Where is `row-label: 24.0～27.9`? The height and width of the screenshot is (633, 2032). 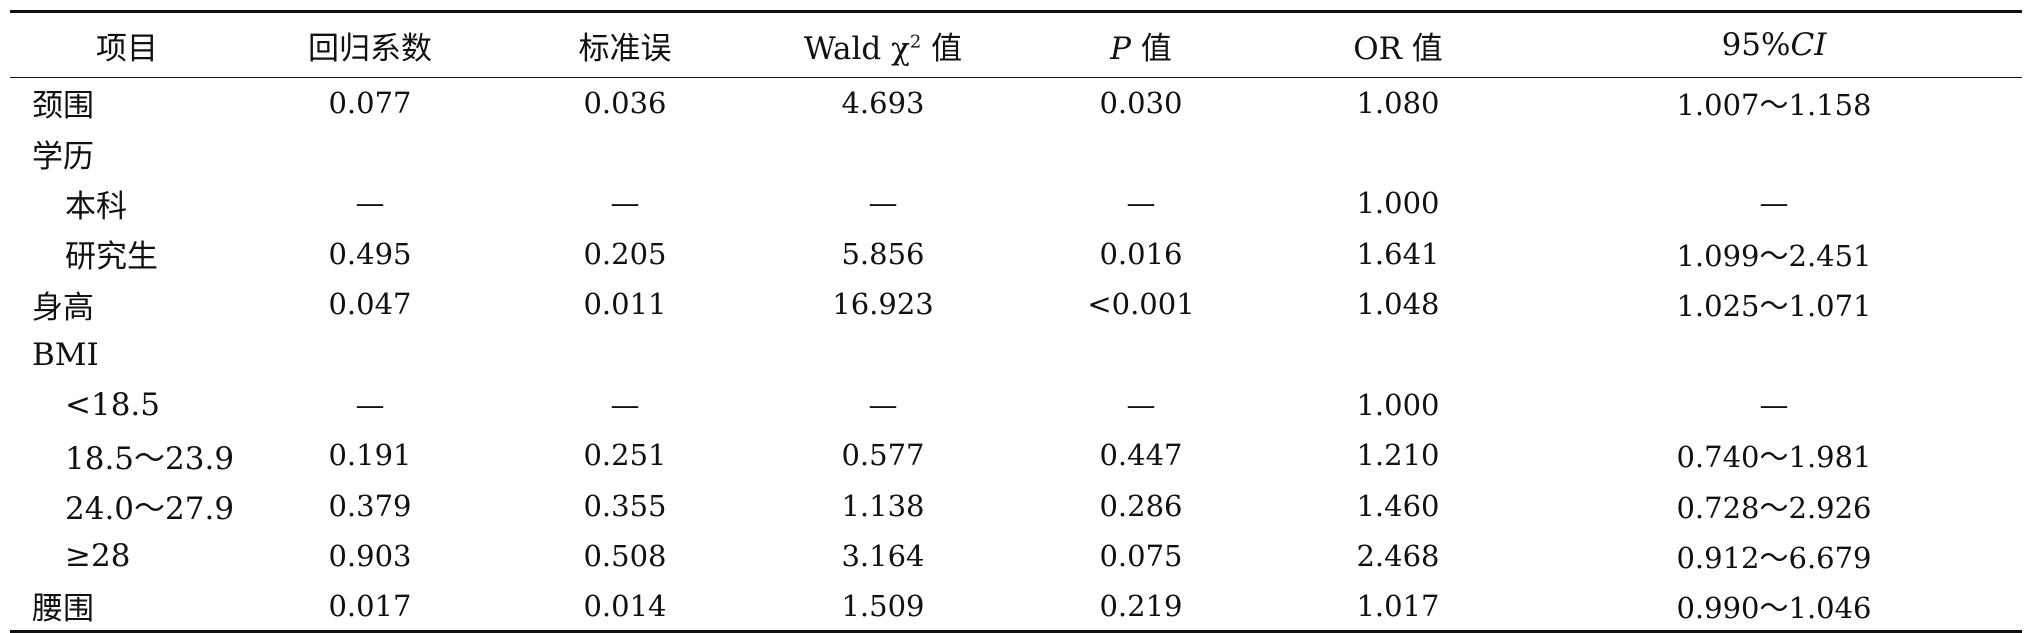 row-label: 24.0～27.9 is located at coordinates (150, 509).